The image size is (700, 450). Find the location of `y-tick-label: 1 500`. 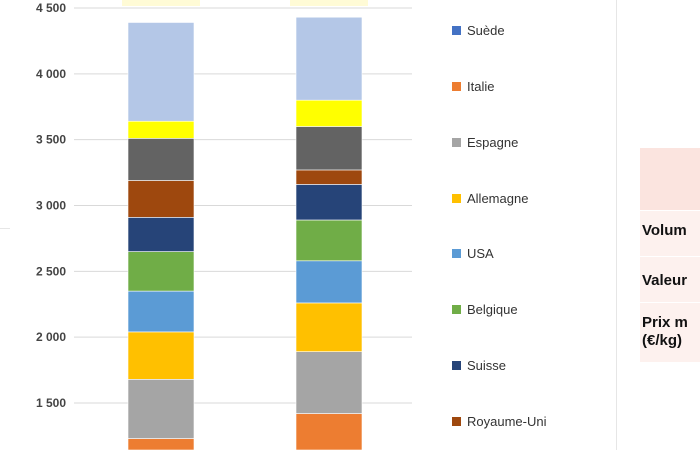

y-tick-label: 1 500 is located at coordinates (51, 403).